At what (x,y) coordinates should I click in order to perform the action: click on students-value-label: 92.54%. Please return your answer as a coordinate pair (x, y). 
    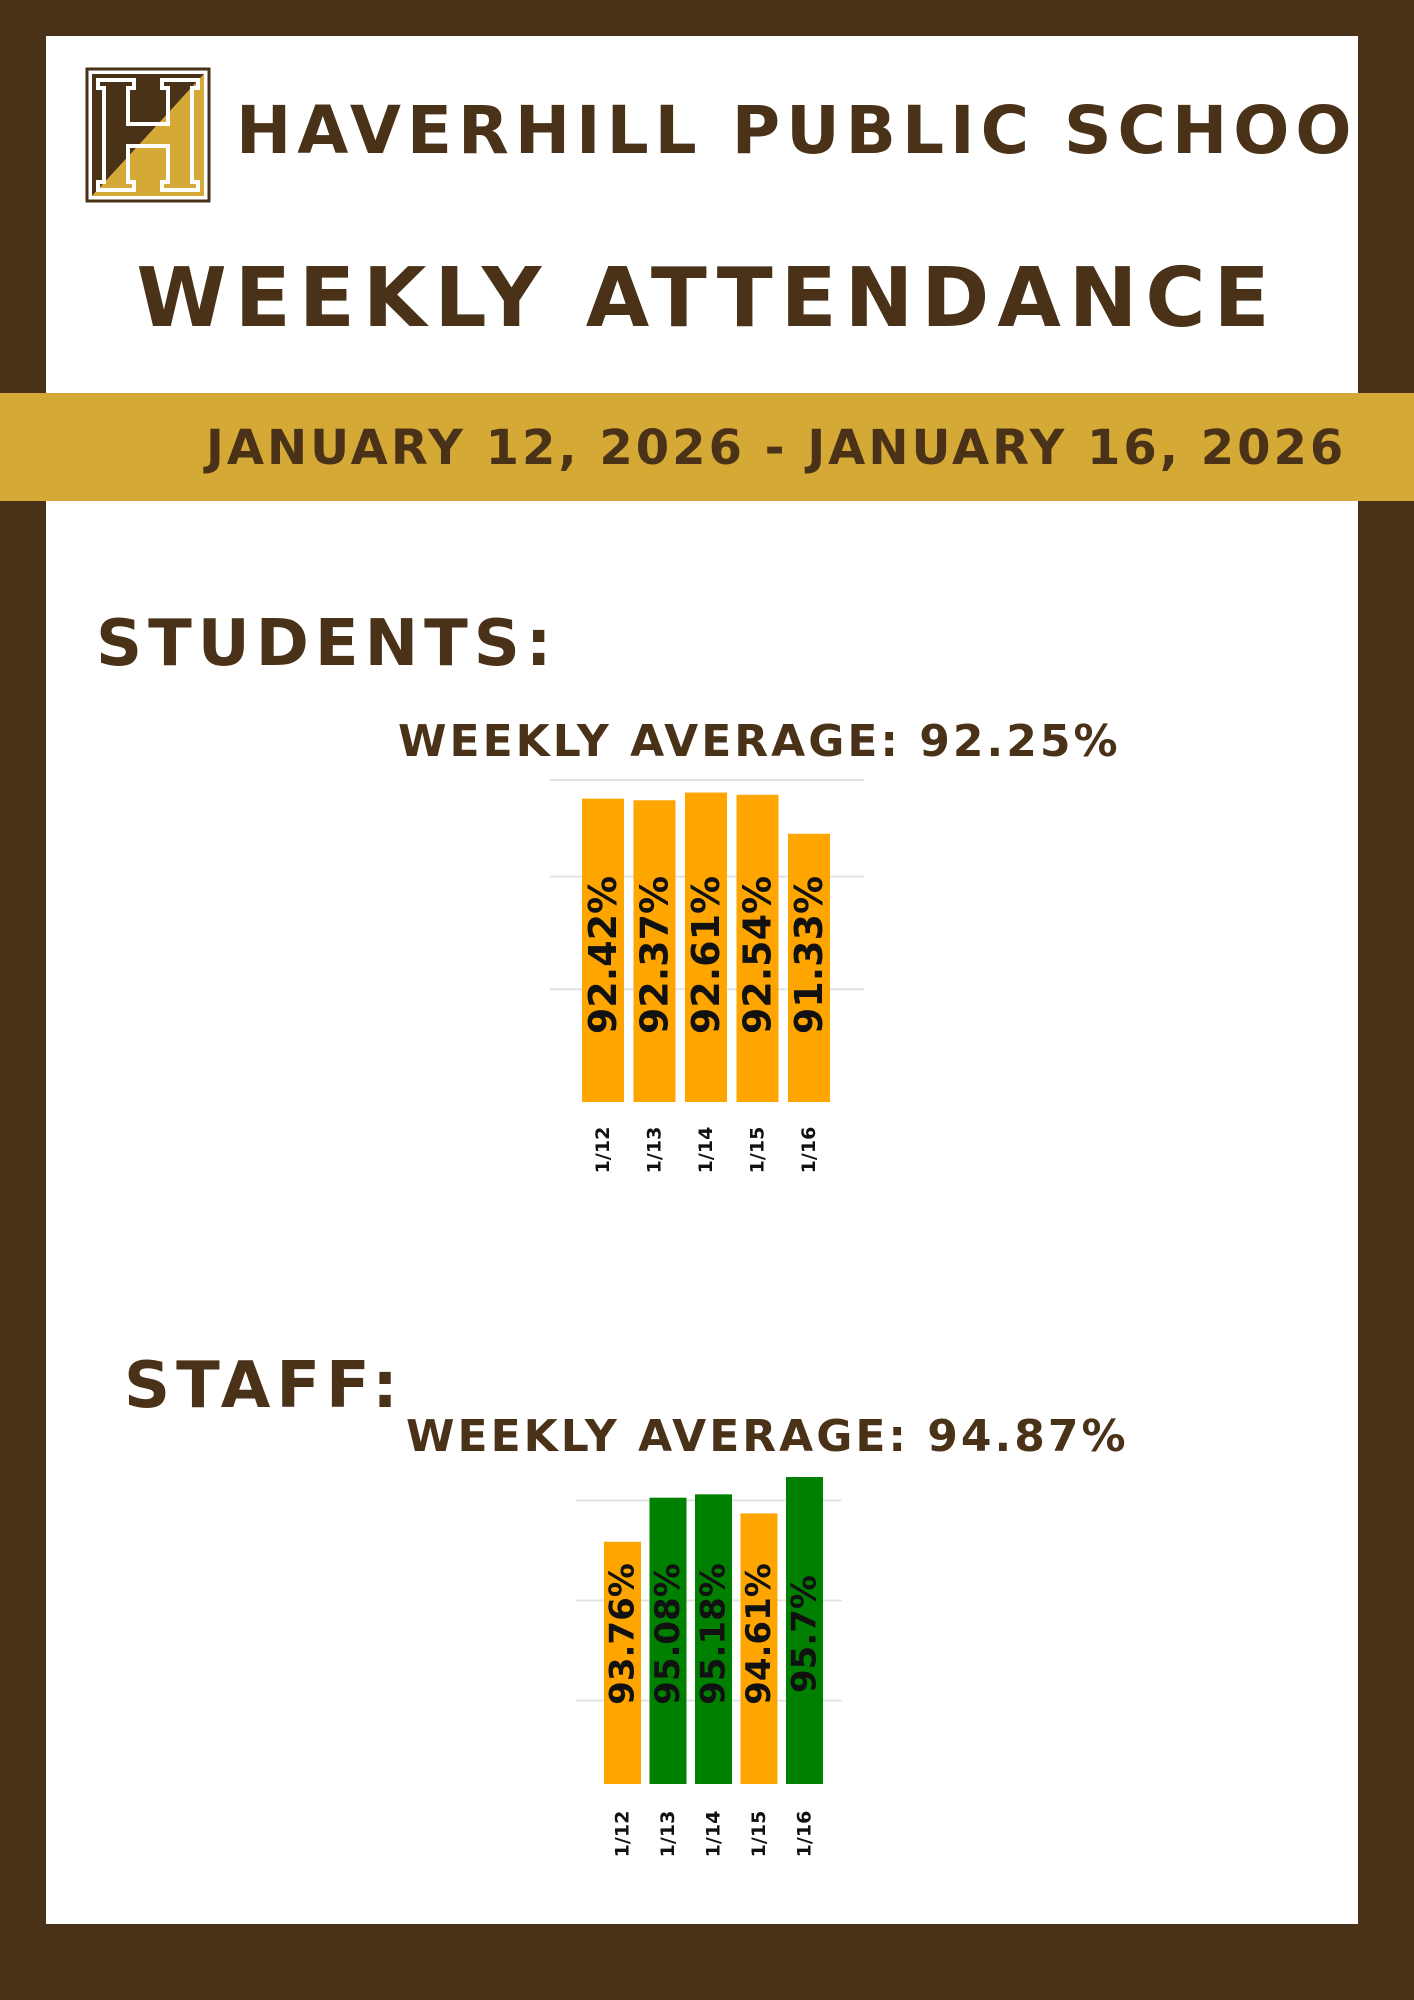
    Looking at the image, I should click on (758, 955).